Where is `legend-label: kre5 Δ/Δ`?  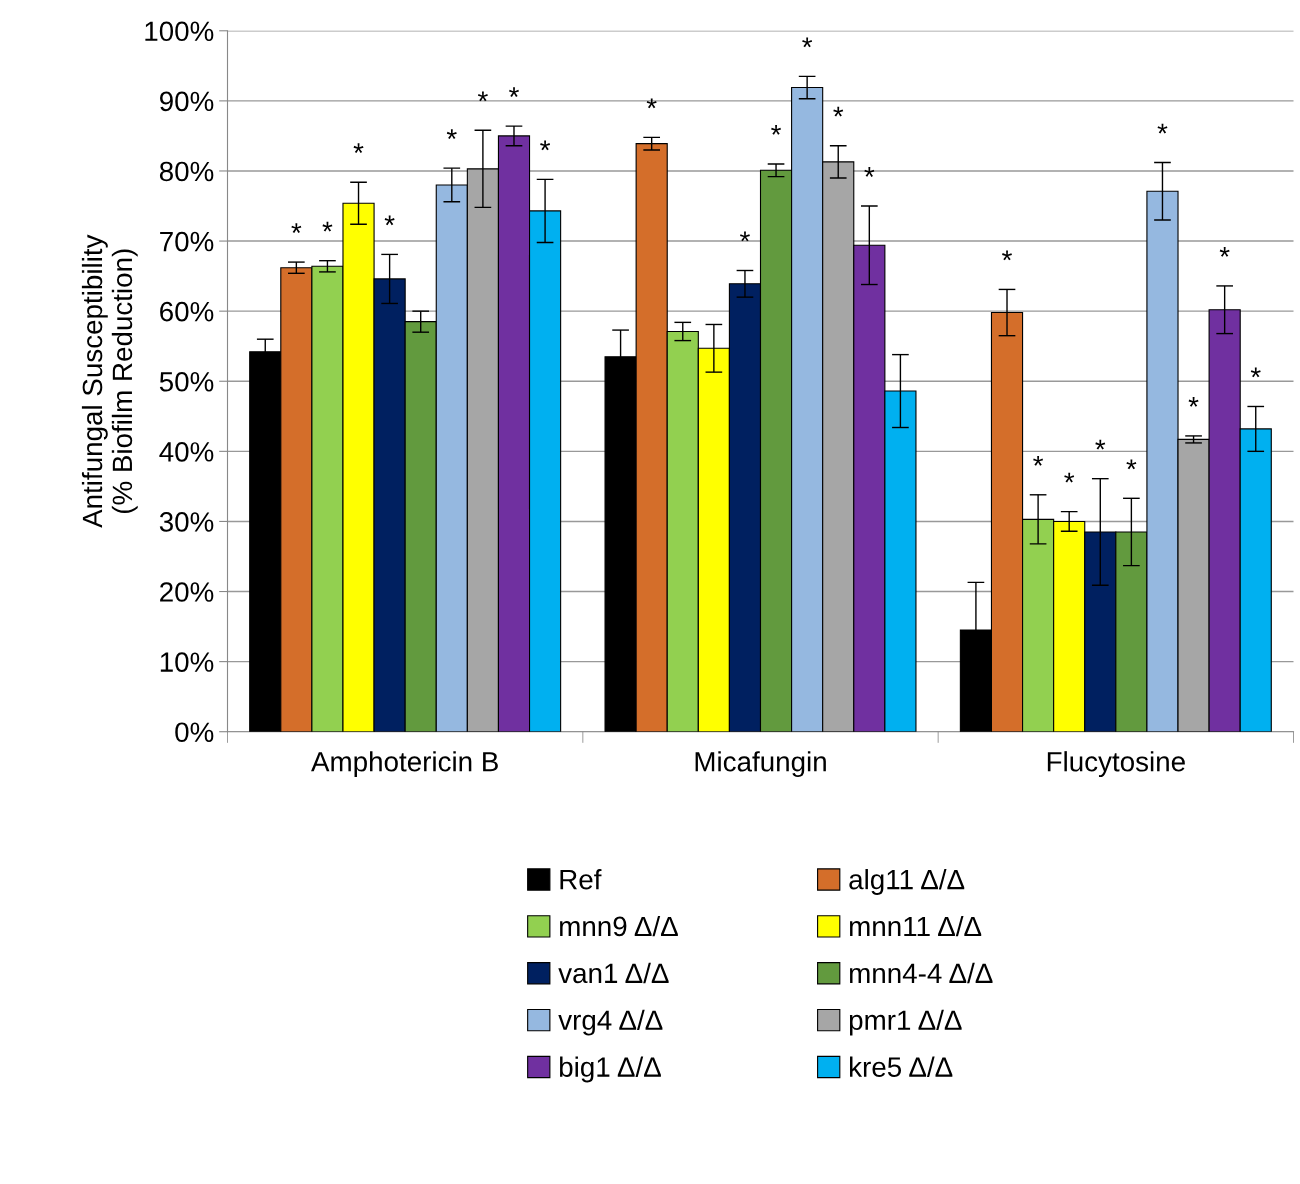
legend-label: kre5 Δ/Δ is located at coordinates (901, 1066).